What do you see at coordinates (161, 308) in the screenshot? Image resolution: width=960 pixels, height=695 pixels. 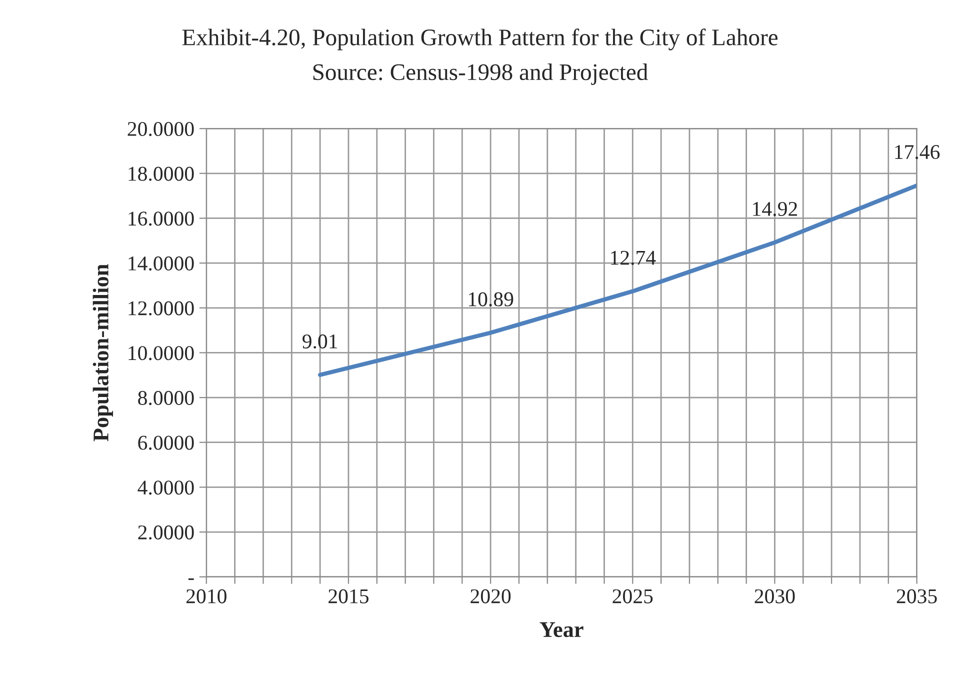 I see `y-tick-label: 12.0000` at bounding box center [161, 308].